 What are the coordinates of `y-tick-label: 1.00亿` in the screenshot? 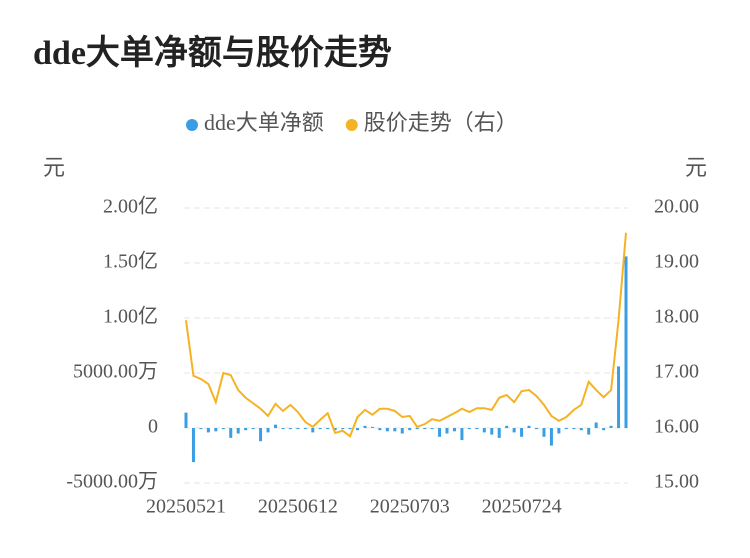 It's located at (130, 316).